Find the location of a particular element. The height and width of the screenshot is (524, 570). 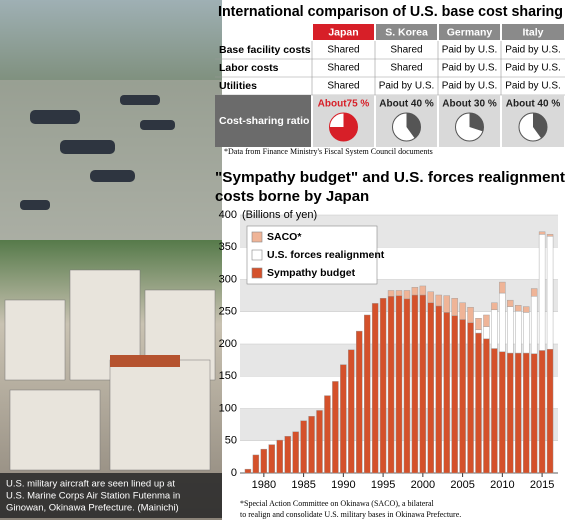

legend-label: SACO* is located at coordinates (284, 237).